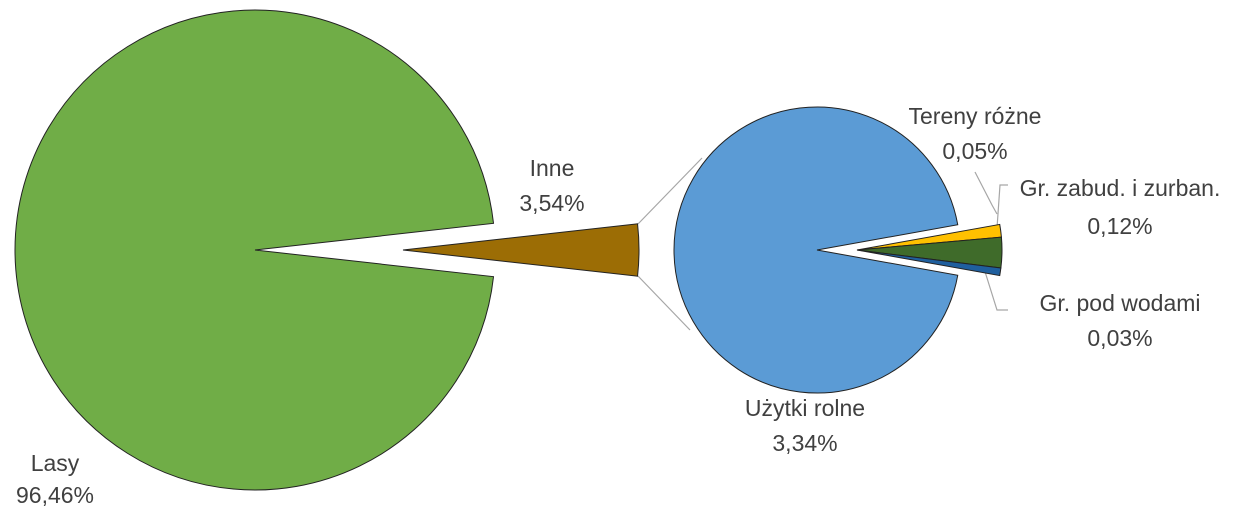 This screenshot has width=1241, height=511. What do you see at coordinates (551, 203) in the screenshot?
I see `value-label: 3,54%` at bounding box center [551, 203].